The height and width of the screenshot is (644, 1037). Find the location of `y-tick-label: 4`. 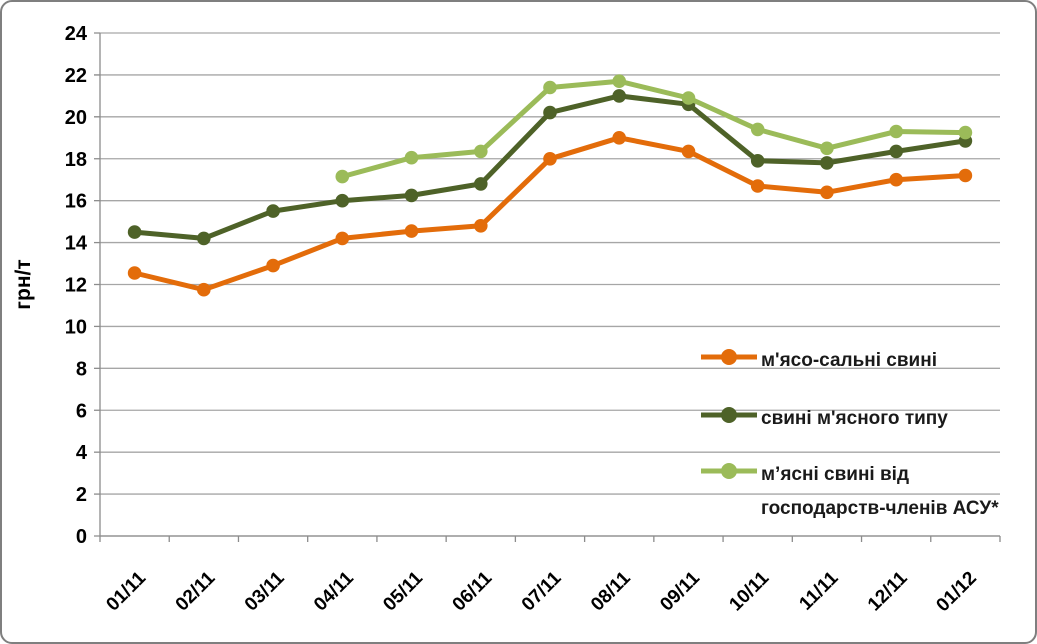

y-tick-label: 4 is located at coordinates (82, 453).